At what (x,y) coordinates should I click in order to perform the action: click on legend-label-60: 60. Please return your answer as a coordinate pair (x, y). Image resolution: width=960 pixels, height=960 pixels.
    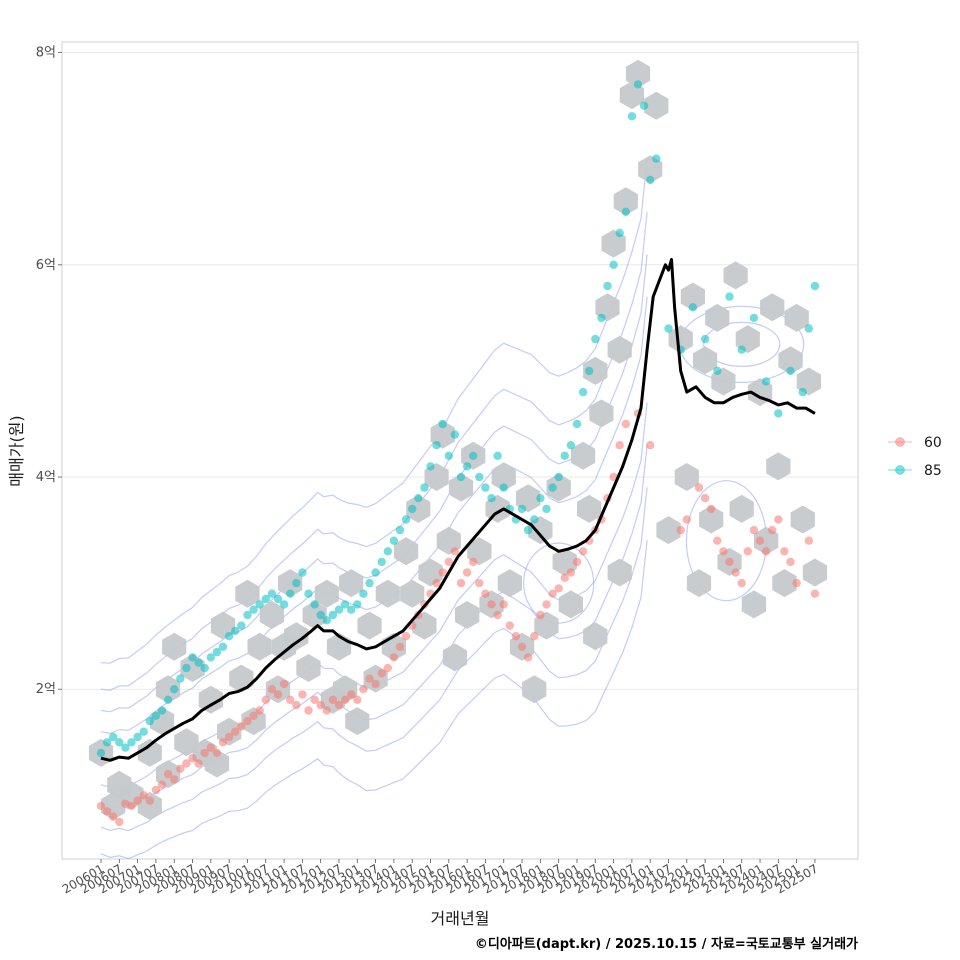
    Looking at the image, I should click on (933, 443).